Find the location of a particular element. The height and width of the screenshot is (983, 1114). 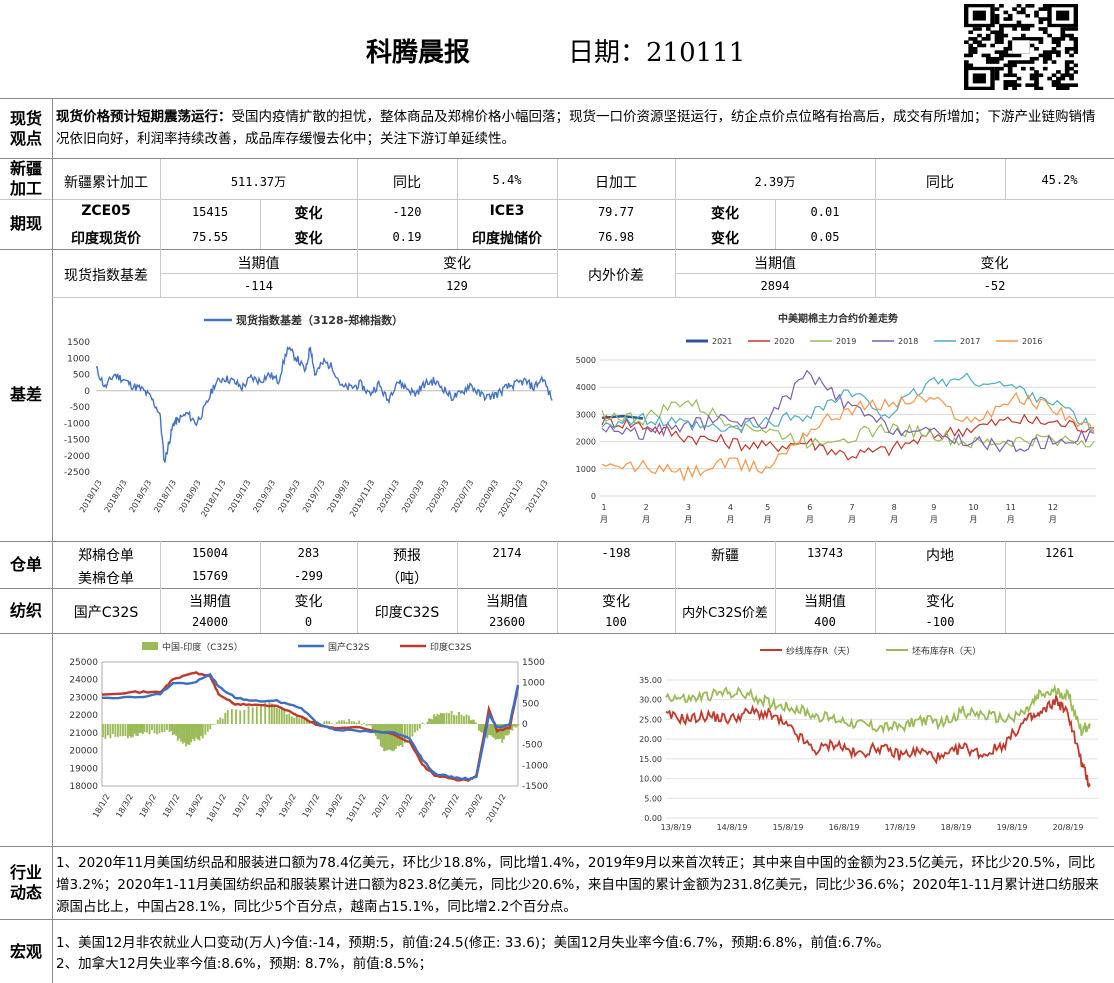

x-tick-label: 19/8/19 is located at coordinates (1012, 827).